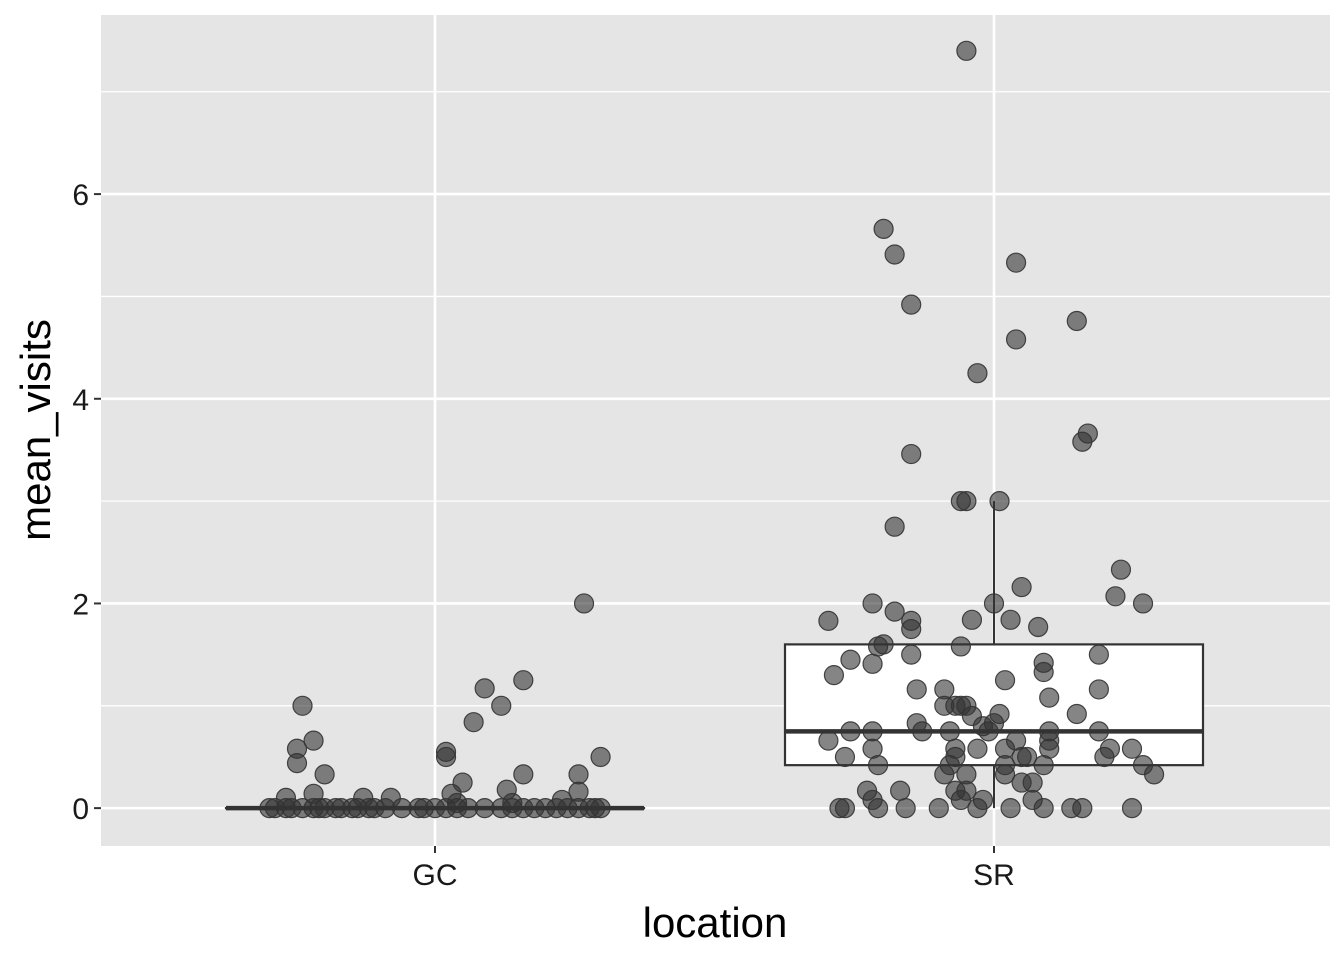  What do you see at coordinates (715, 922) in the screenshot?
I see `x-axis-title: location` at bounding box center [715, 922].